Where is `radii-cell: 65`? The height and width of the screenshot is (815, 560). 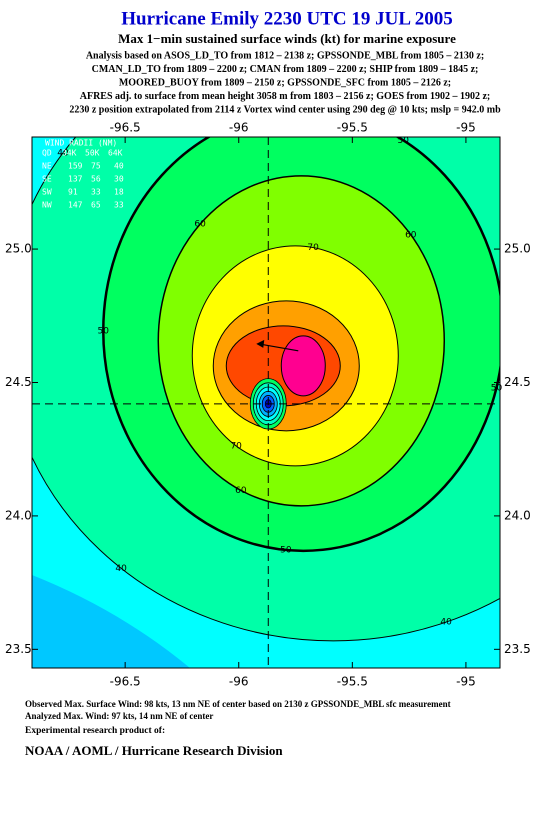
radii-cell: 65 is located at coordinates (96, 205).